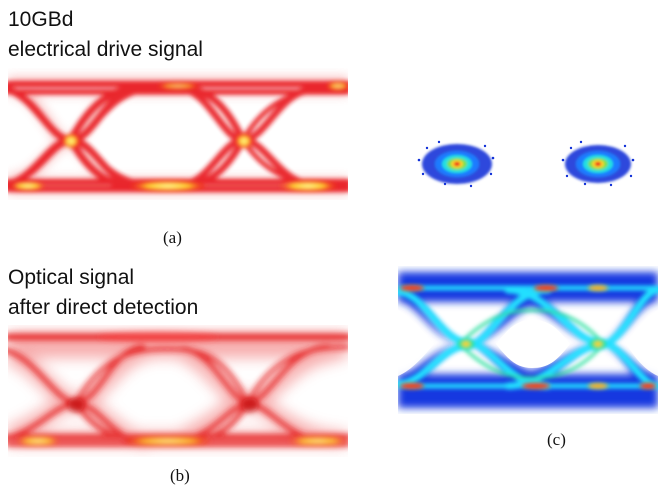 Image resolution: width=660 pixels, height=493 pixels. Describe the element at coordinates (105, 49) in the screenshot. I see `panel-a-title-line2: electrical drive signal` at that location.